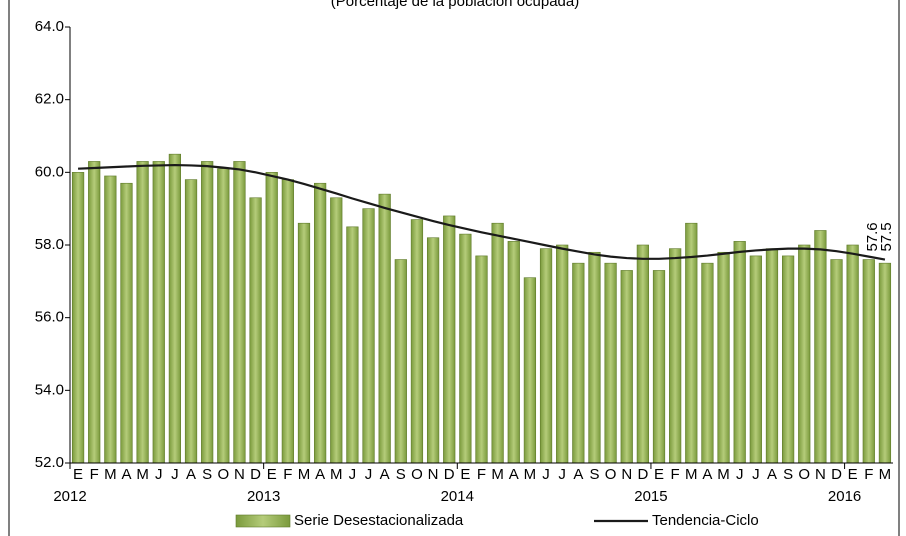 This screenshot has height=536, width=906. I want to click on y-tick-label: 62.0, so click(49, 99).